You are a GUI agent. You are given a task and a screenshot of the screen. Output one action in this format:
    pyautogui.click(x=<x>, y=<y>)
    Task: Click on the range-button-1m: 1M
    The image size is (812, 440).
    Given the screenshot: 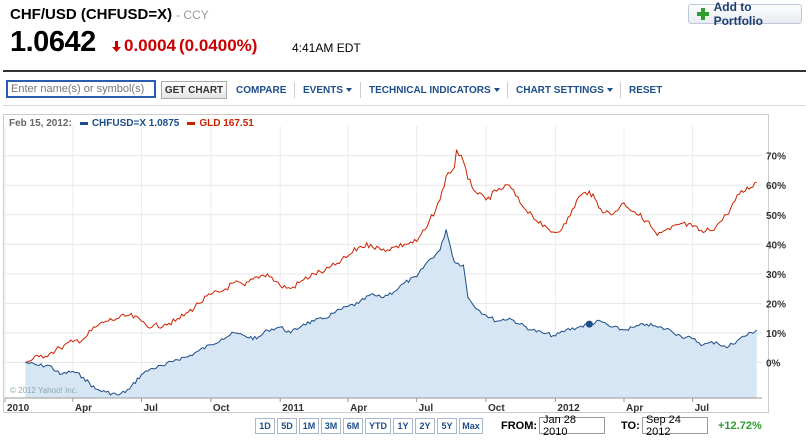 What is the action you would take?
    pyautogui.click(x=309, y=426)
    